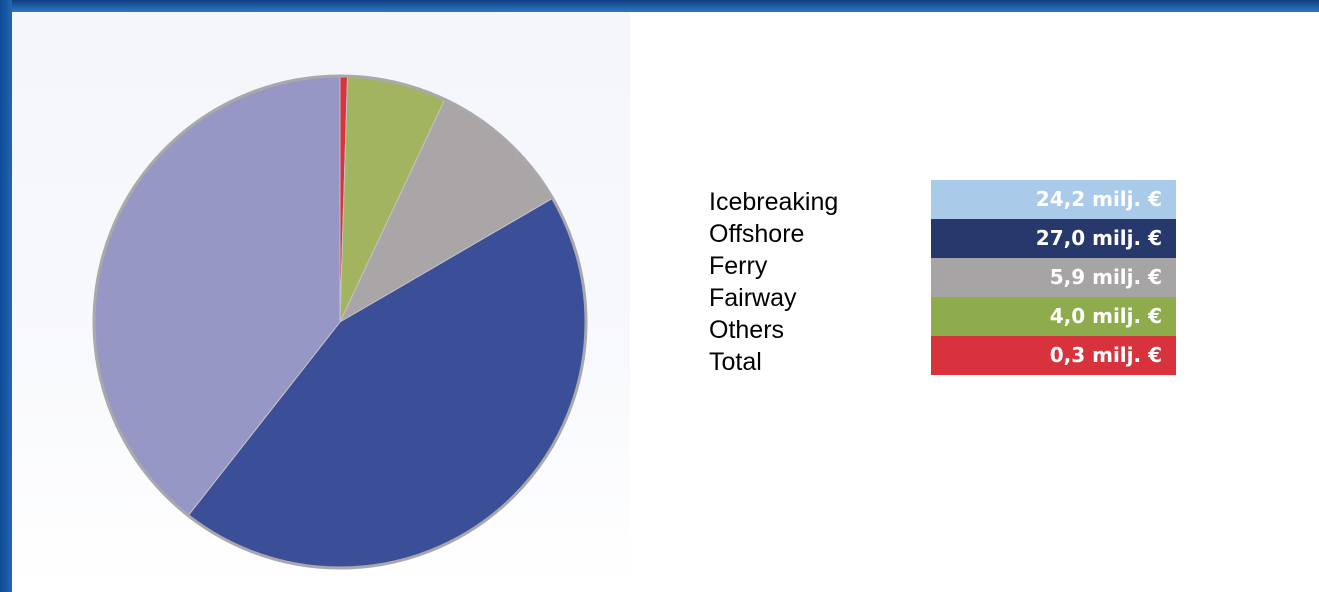 The image size is (1319, 592). Describe the element at coordinates (1053, 199) in the screenshot. I see `value-box-icebreaking: 24,2 milj. €` at that location.